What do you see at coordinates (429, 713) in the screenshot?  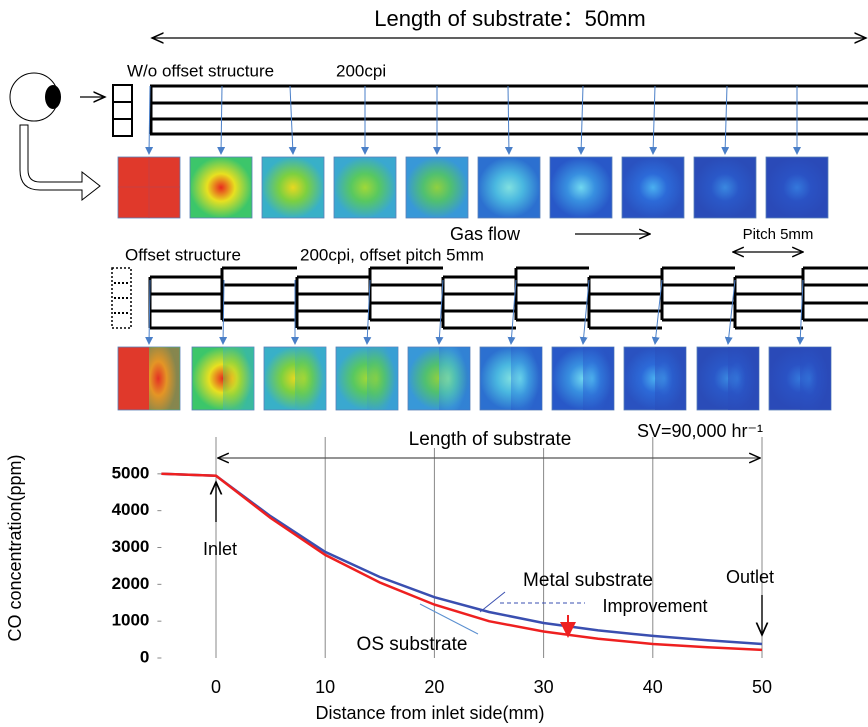 I see `x-axis-label: Distance from inlet side(mm)` at bounding box center [429, 713].